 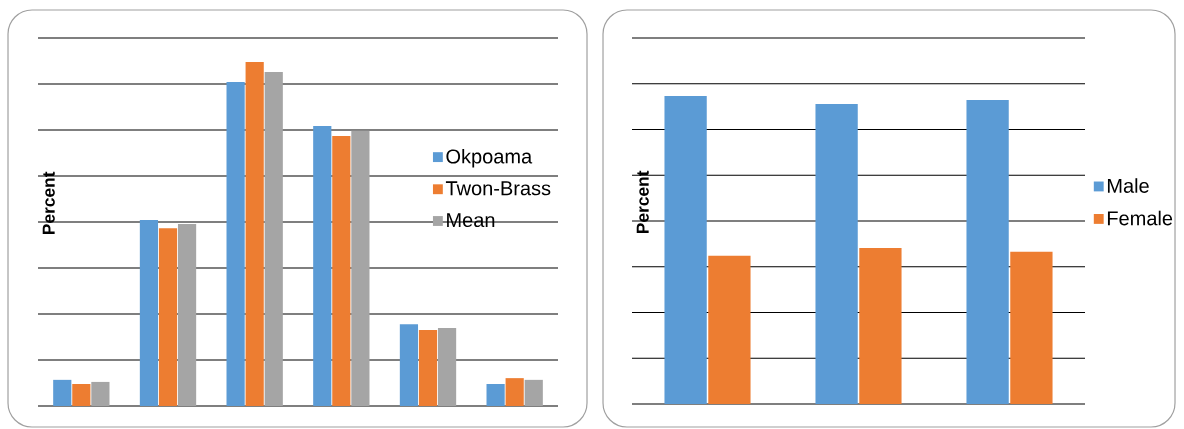 I want to click on legend-label: Male, so click(x=1128, y=185).